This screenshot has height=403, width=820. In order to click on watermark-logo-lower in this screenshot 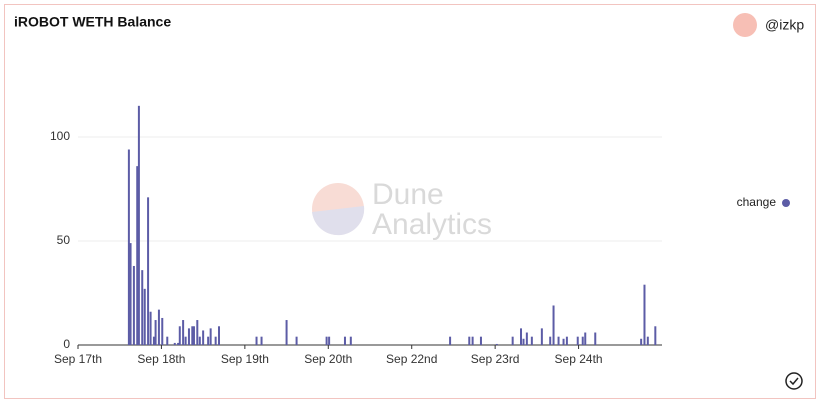, I will do `click(338, 221)`.